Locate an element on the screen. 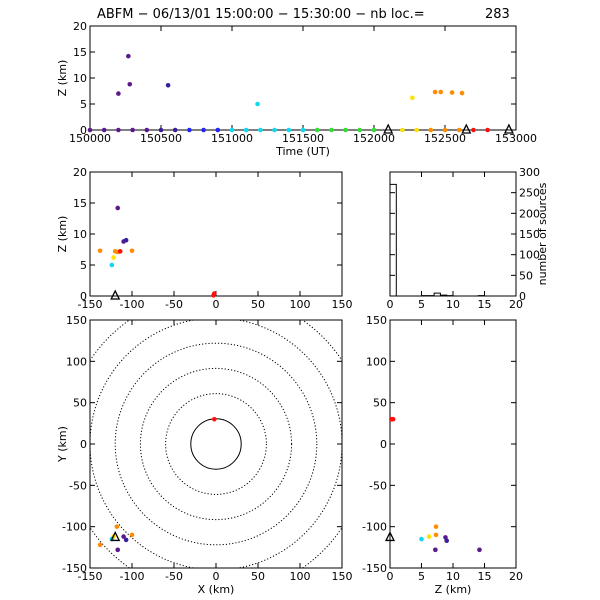 Image resolution: width=600 pixels, height=600 pixels. y-tick-label: 300 is located at coordinates (529, 172).